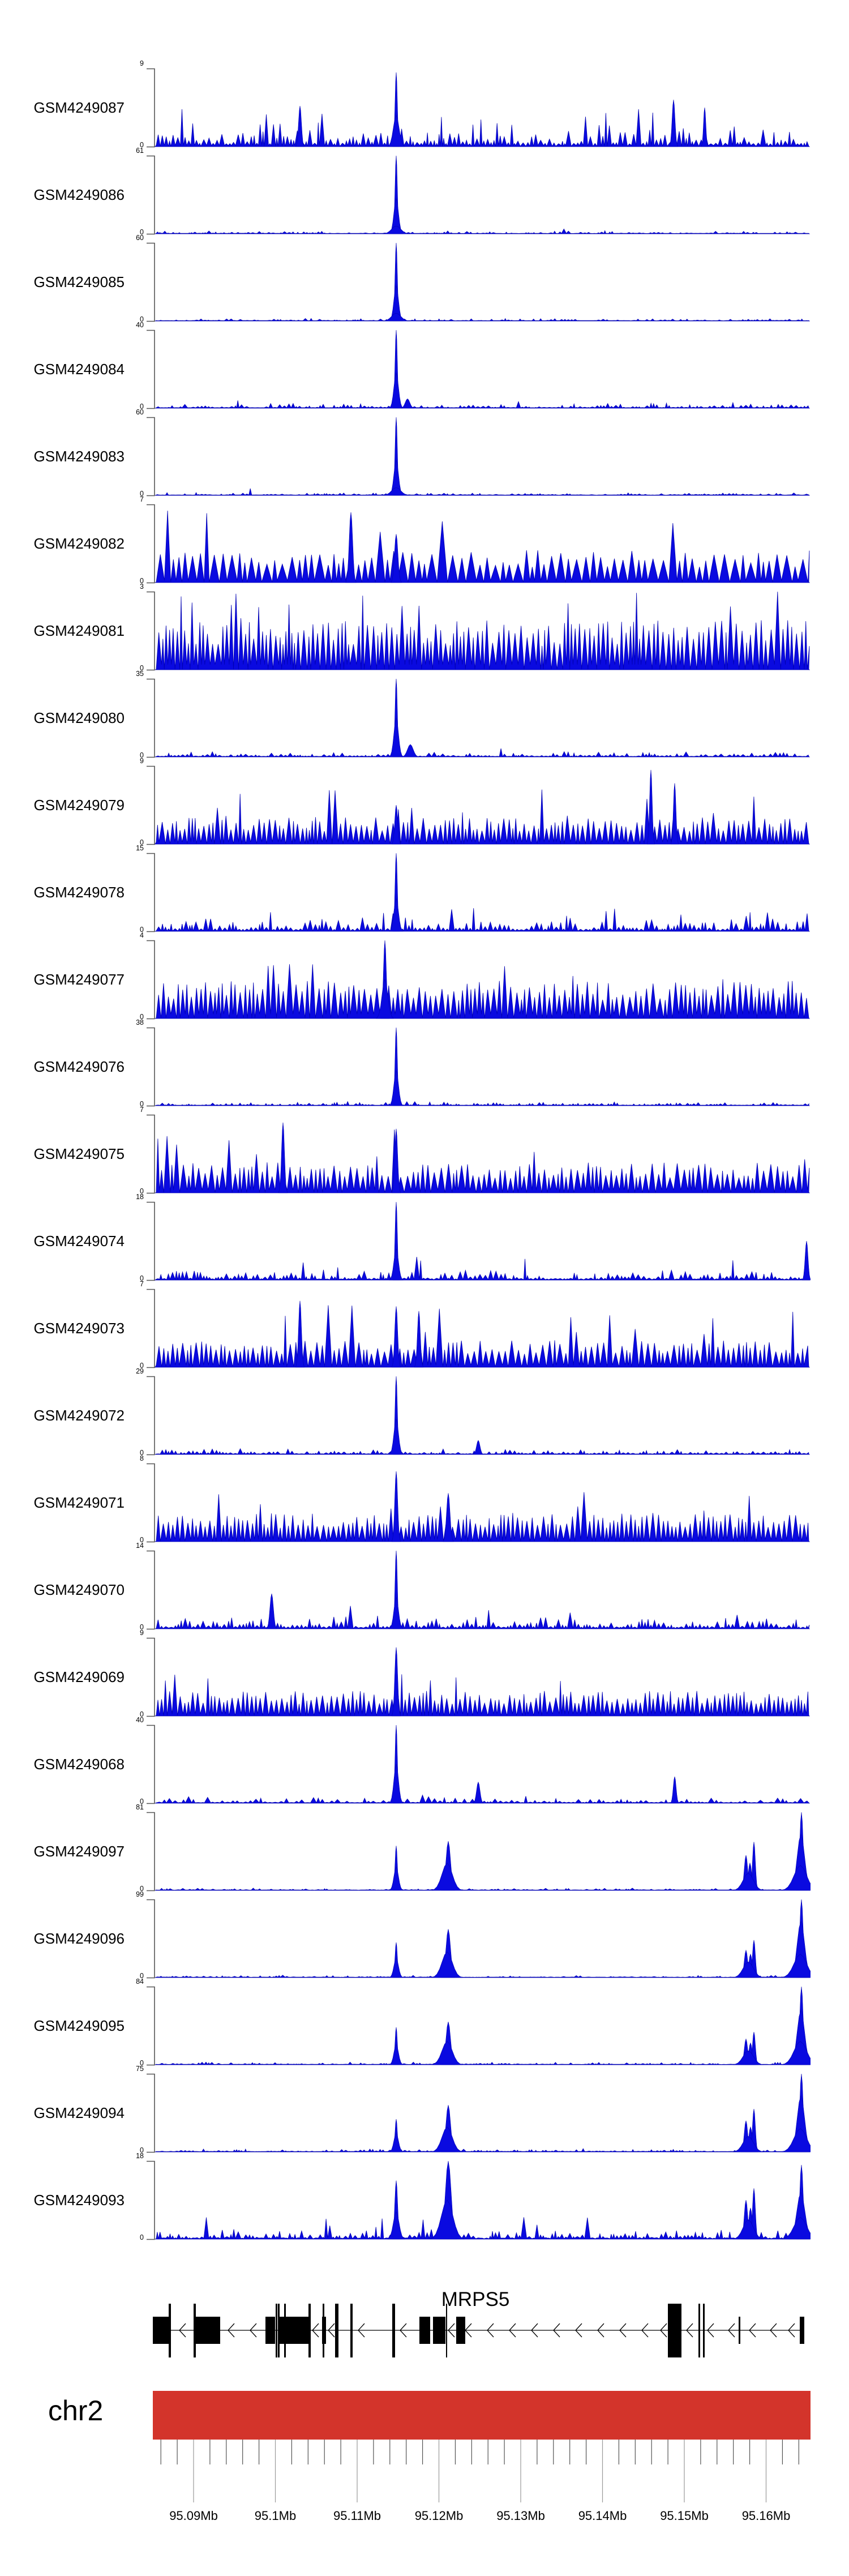  Describe the element at coordinates (142, 1458) in the screenshot. I see `track-ymax-value: 8` at that location.